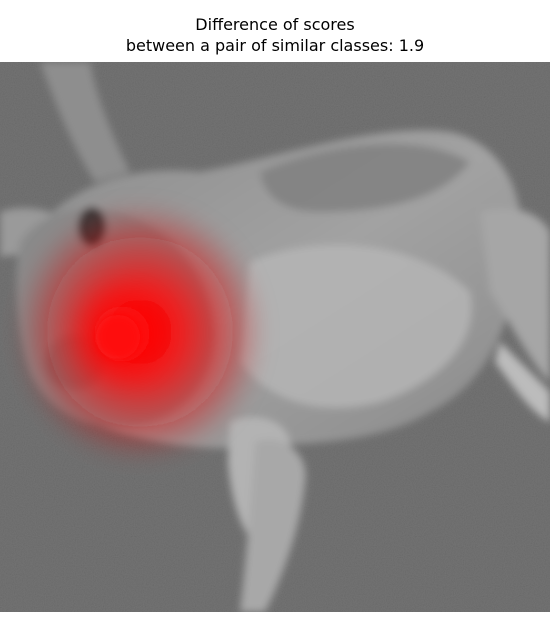  What do you see at coordinates (275, 24) in the screenshot?
I see `title-line-1: Difference of scores` at bounding box center [275, 24].